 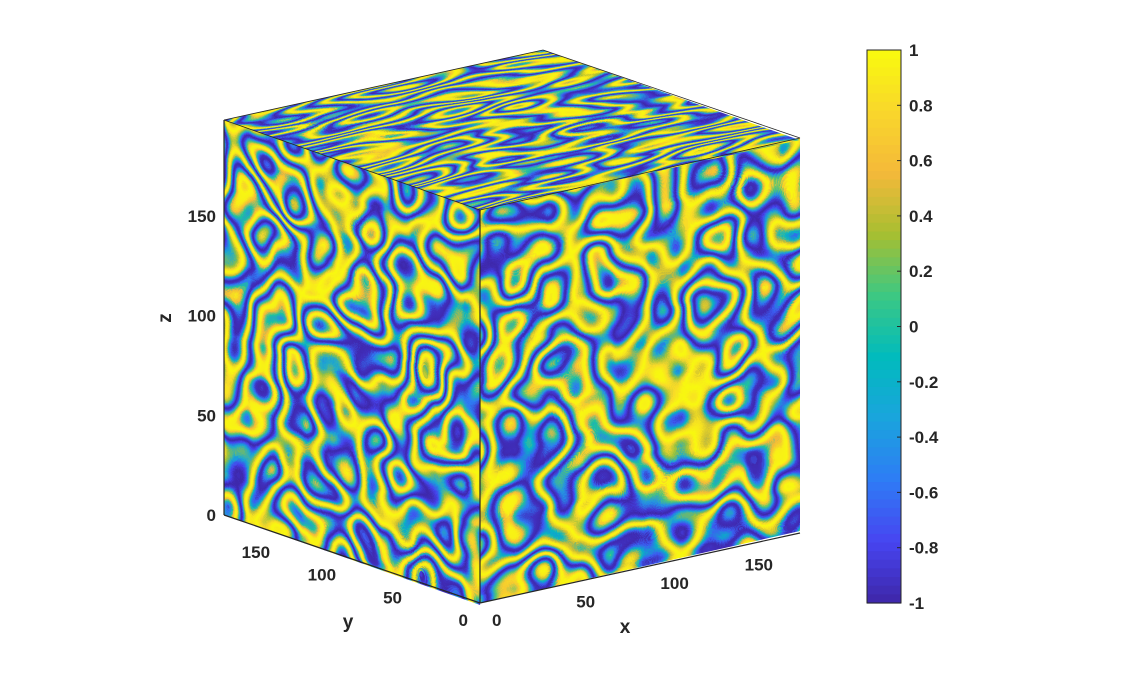 What do you see at coordinates (923, 382) in the screenshot?
I see `colorbar-tick-label: -0.2` at bounding box center [923, 382].